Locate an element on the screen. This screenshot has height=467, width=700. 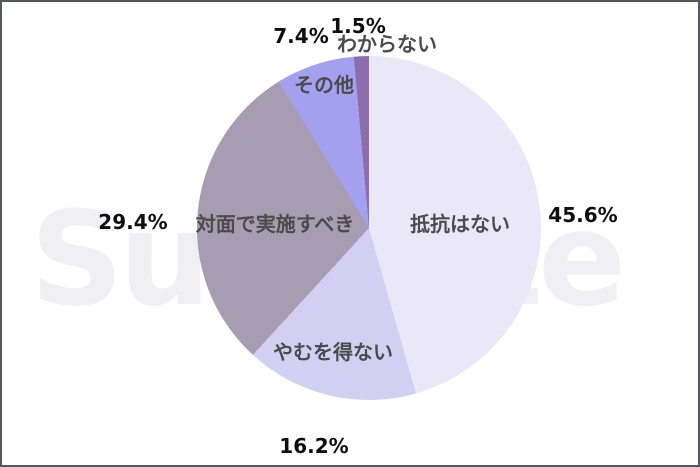
slice-label-should-be-in-person: 対面で実施すべき is located at coordinates (275, 224).